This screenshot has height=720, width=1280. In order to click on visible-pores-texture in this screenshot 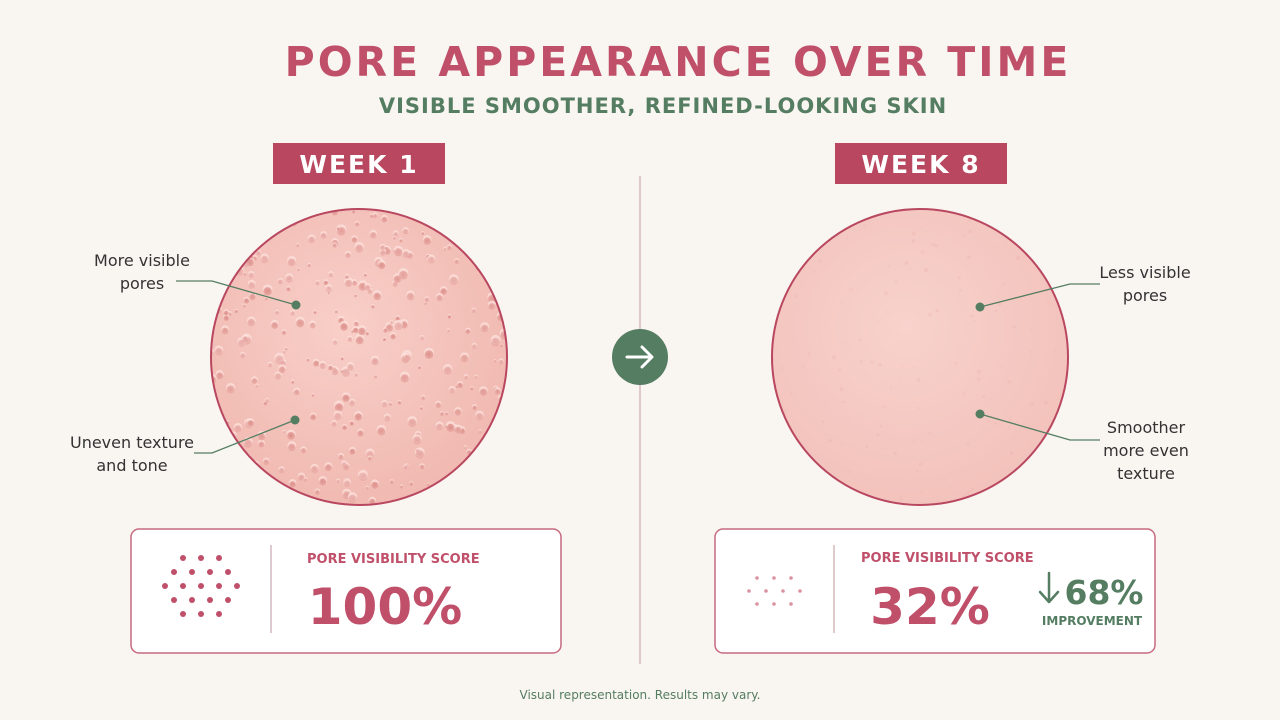, I will do `click(359, 357)`.